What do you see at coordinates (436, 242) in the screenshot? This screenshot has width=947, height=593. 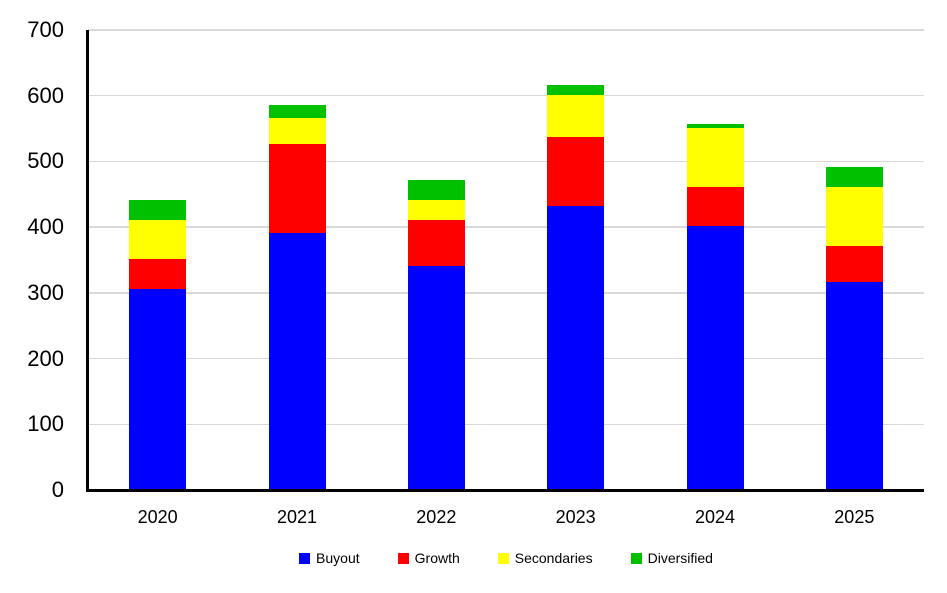 I see `bar-segment-2022-growth` at bounding box center [436, 242].